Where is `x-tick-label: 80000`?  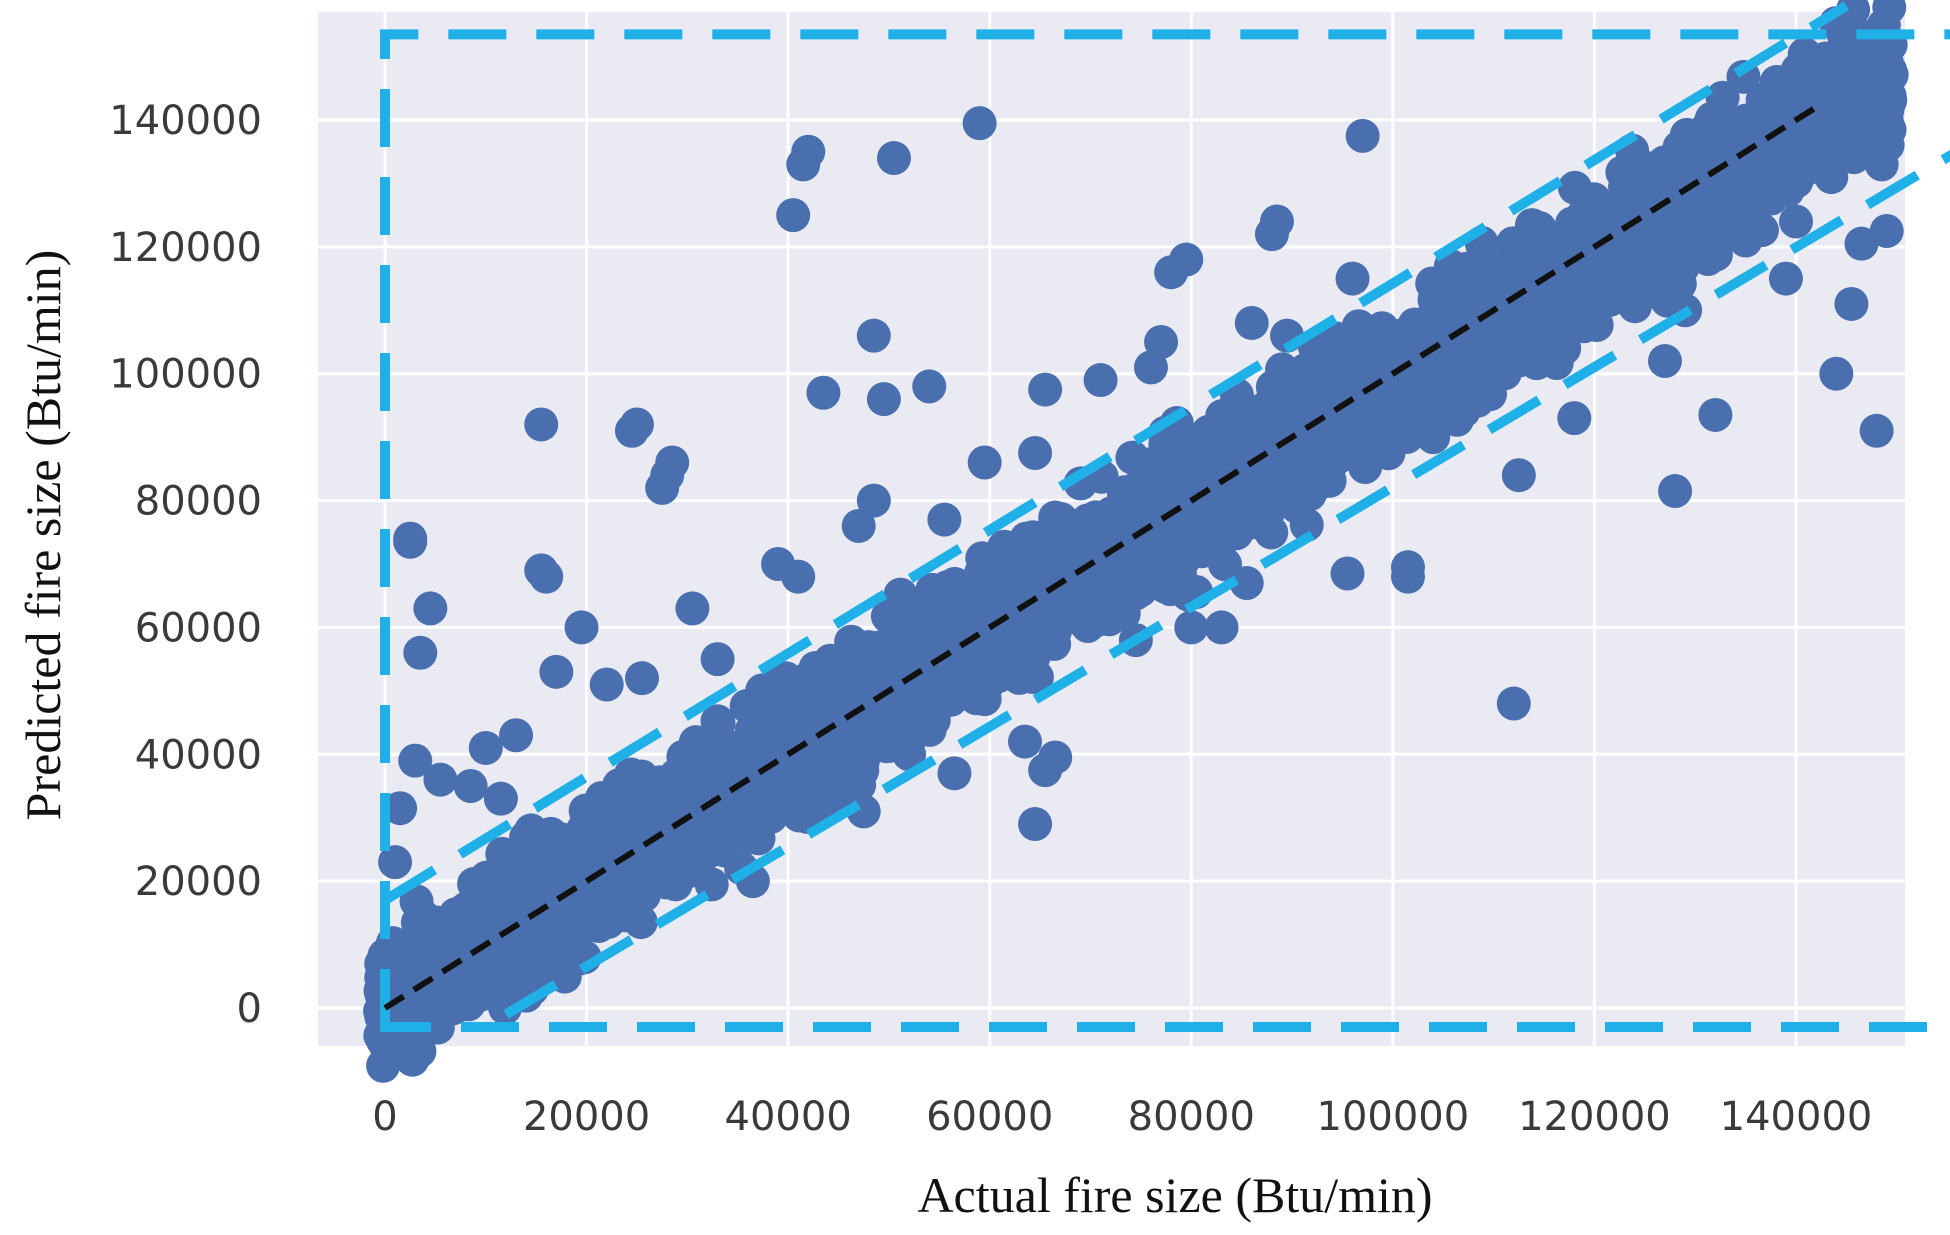
x-tick-label: 80000 is located at coordinates (1191, 1117).